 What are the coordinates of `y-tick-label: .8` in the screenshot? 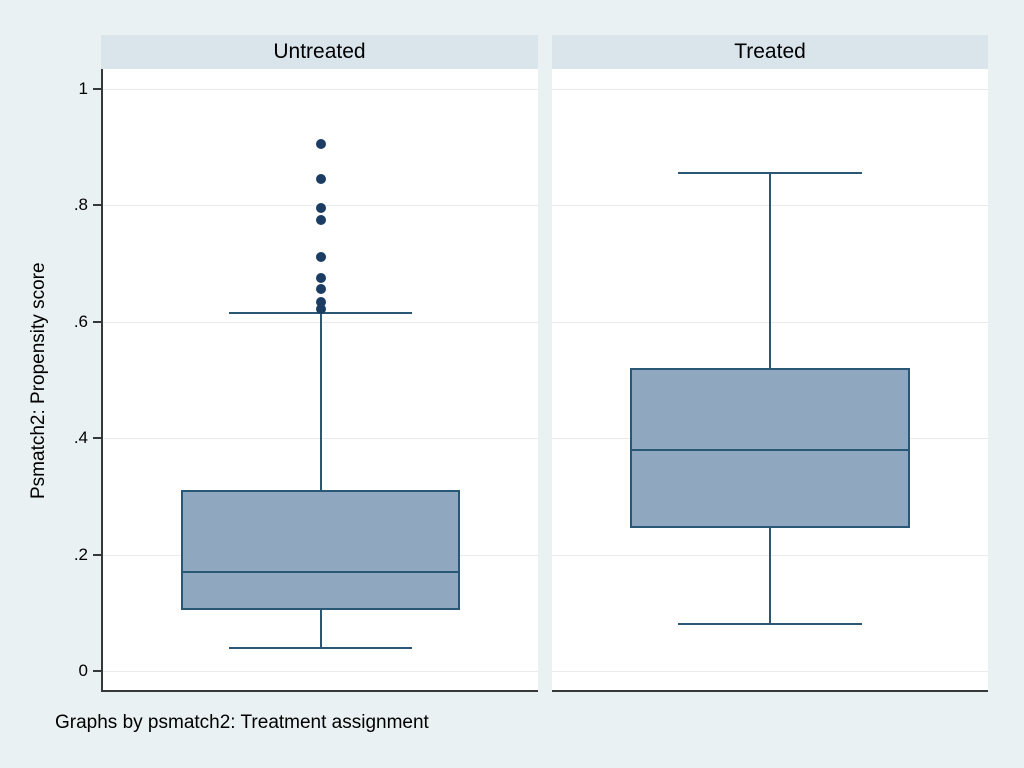 It's located at (80, 204).